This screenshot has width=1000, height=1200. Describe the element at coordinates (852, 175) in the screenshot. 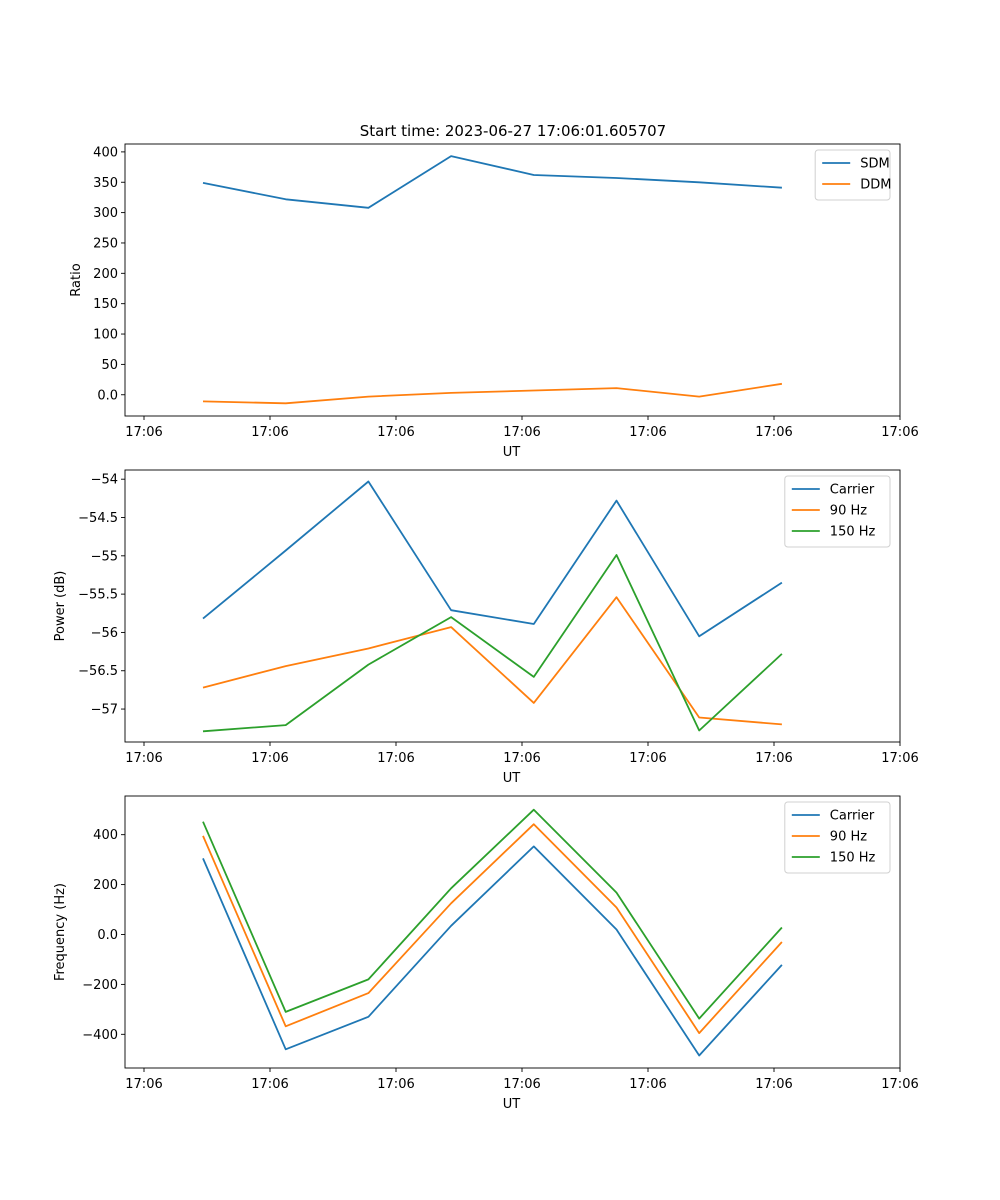

I see `legend: SDM DDM` at that location.